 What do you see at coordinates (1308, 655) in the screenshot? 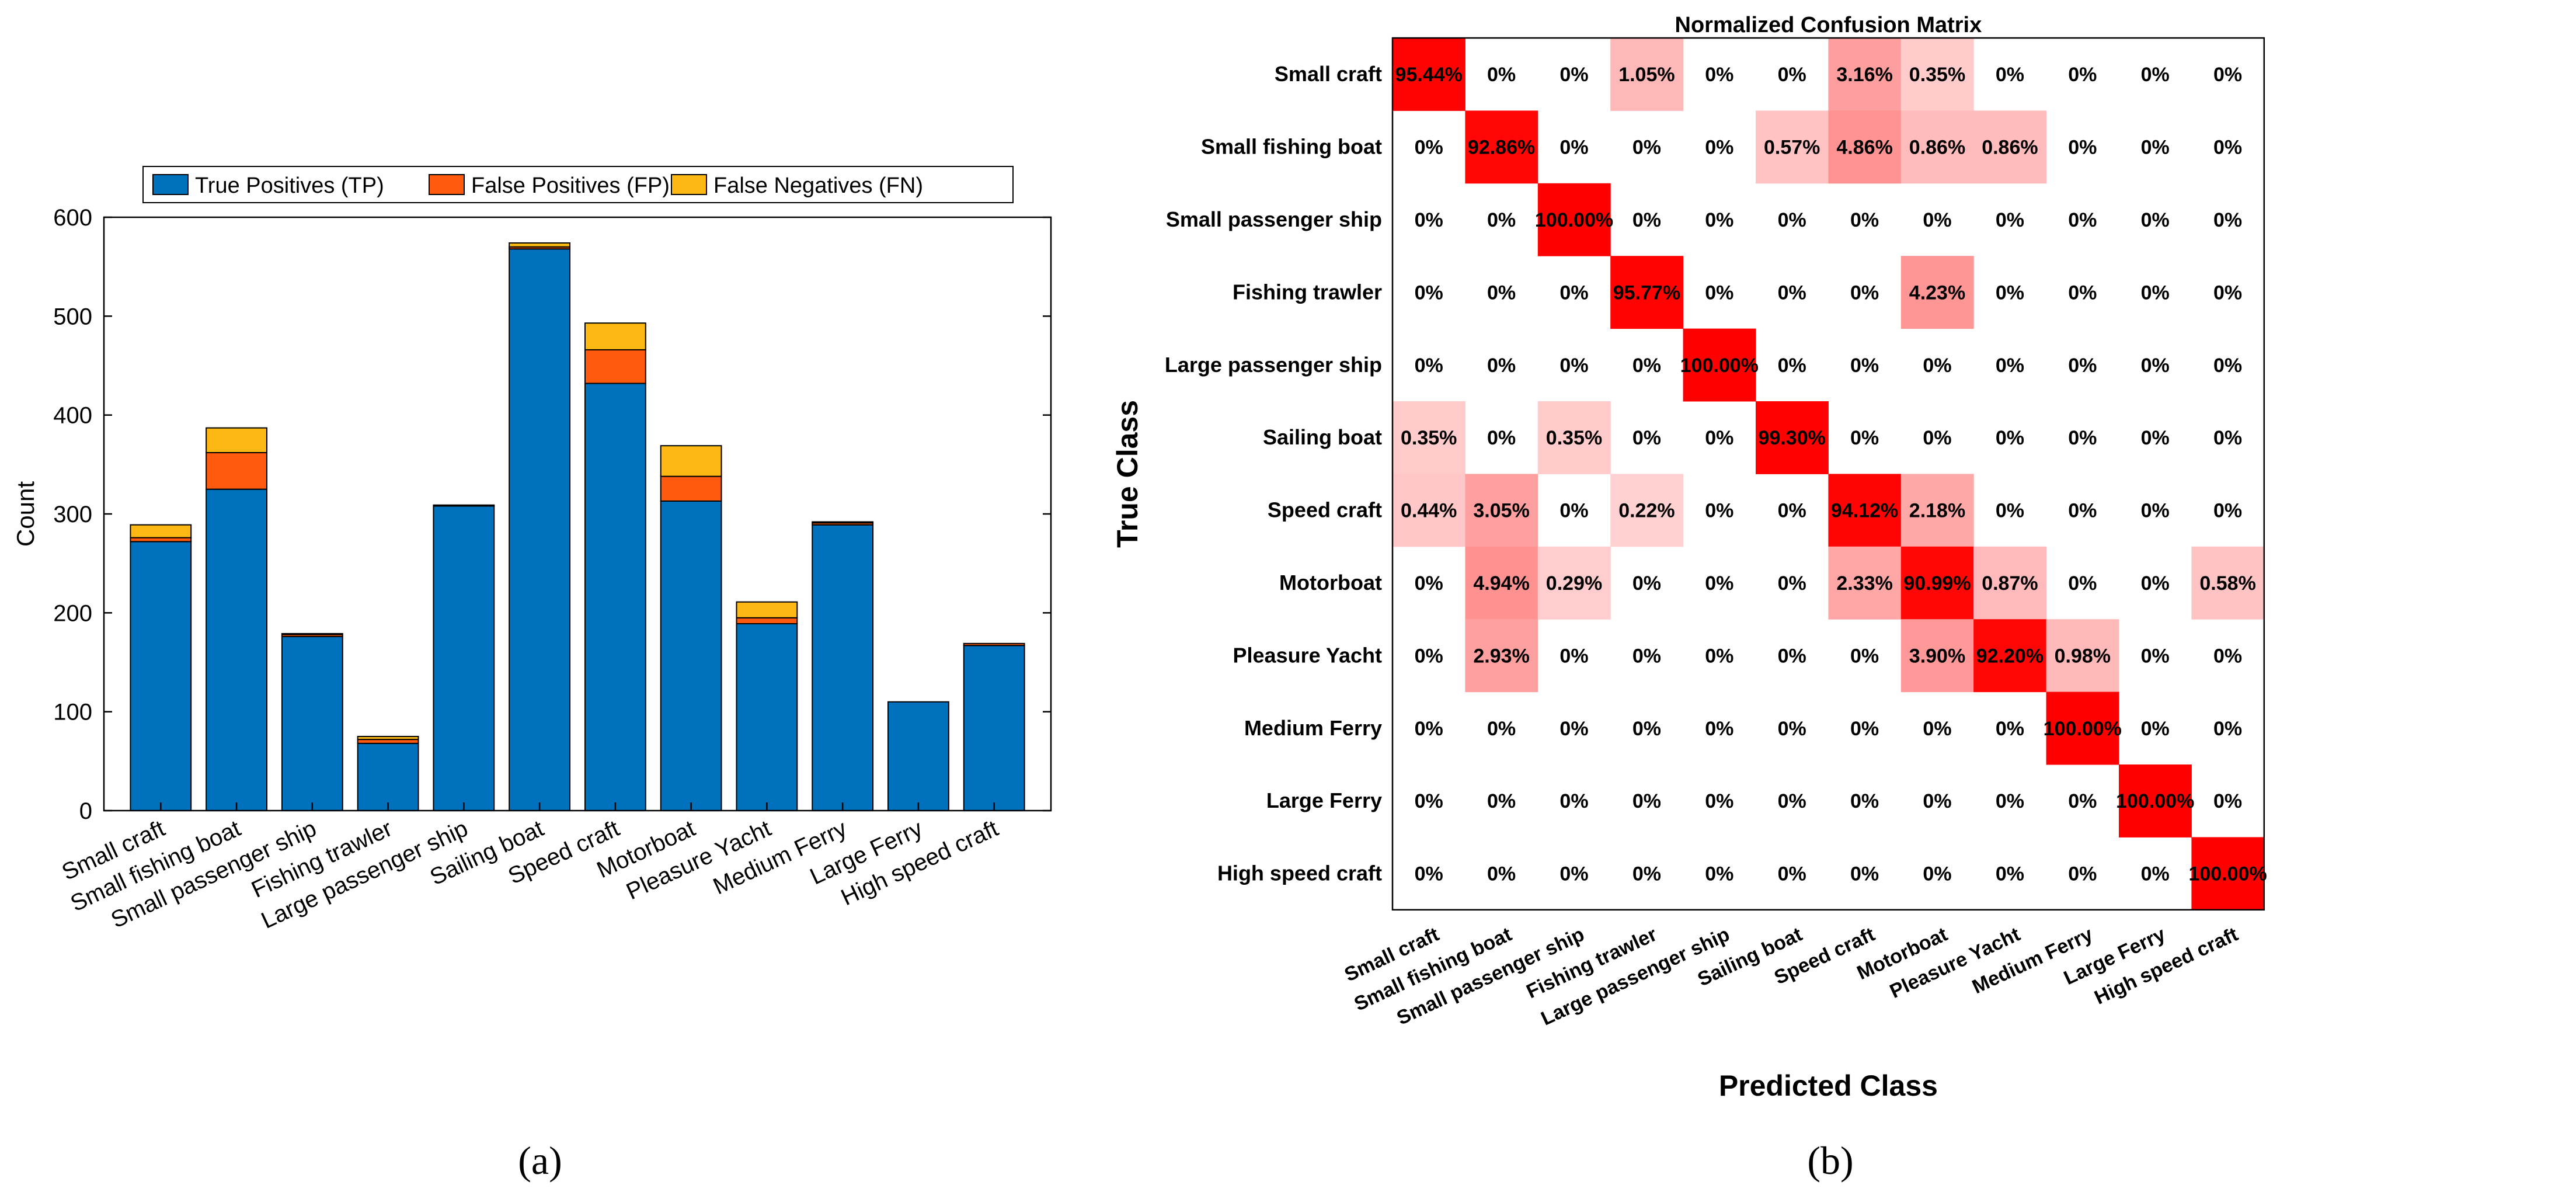
I see `row-label: Pleasure Yacht` at bounding box center [1308, 655].